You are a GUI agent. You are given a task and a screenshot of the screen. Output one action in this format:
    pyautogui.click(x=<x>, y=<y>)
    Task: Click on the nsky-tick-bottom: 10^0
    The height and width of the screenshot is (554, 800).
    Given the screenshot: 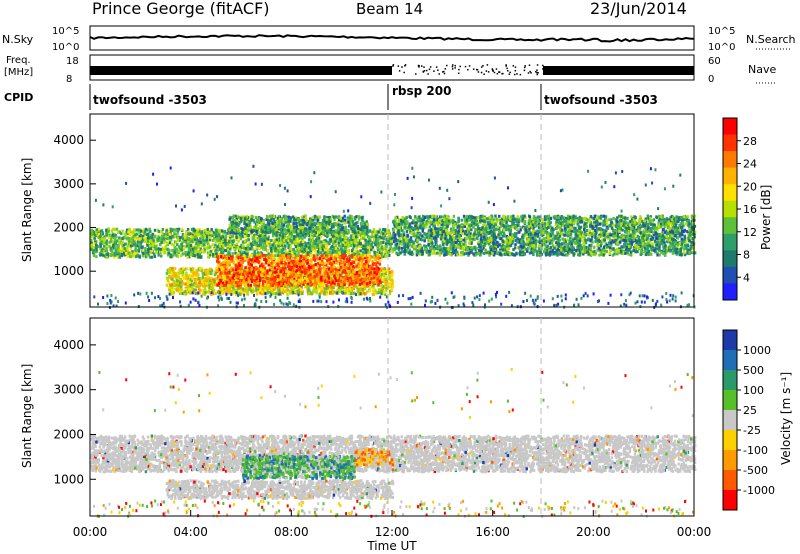 What is the action you would take?
    pyautogui.click(x=65, y=47)
    